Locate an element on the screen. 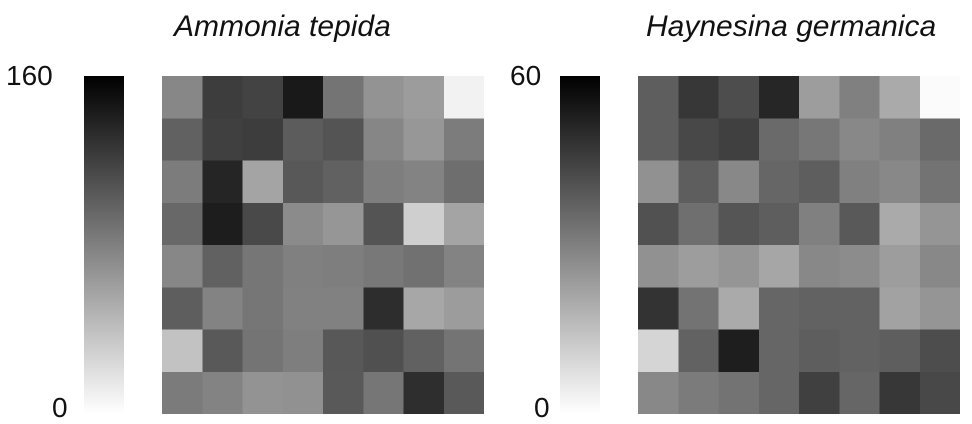 The height and width of the screenshot is (424, 972). colorbar is located at coordinates (580, 245).